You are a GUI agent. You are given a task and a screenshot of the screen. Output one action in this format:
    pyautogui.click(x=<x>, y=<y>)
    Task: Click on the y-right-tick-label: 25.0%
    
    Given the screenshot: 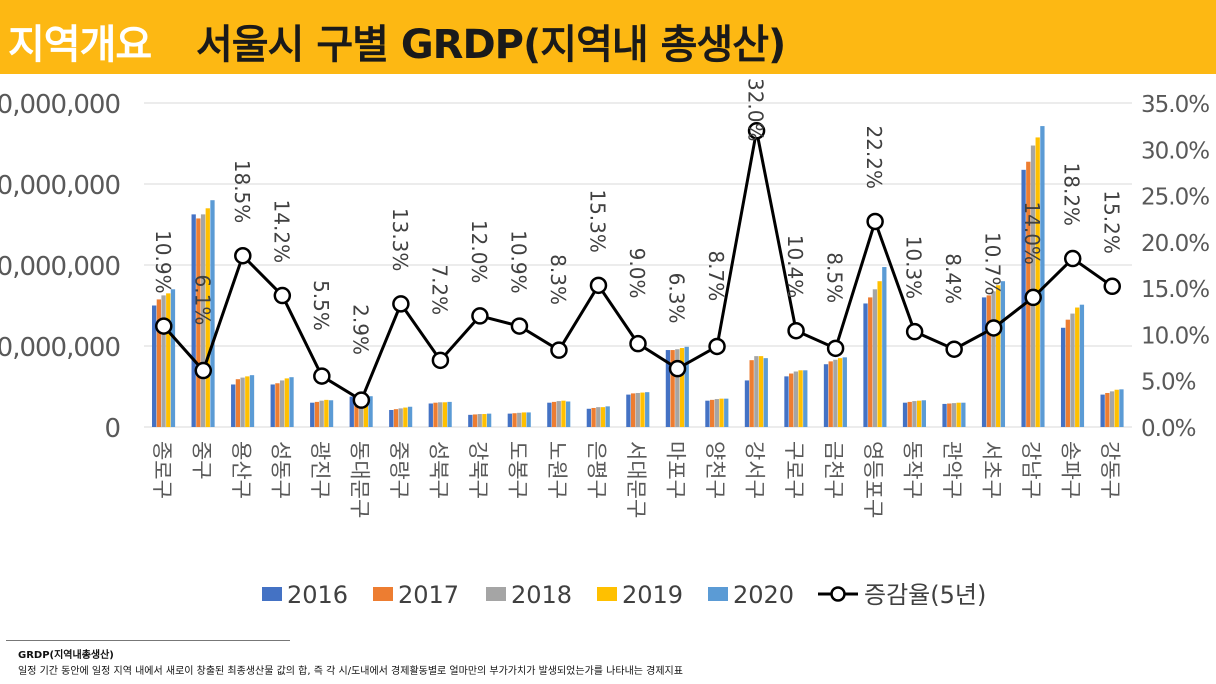 What is the action you would take?
    pyautogui.click(x=1175, y=198)
    